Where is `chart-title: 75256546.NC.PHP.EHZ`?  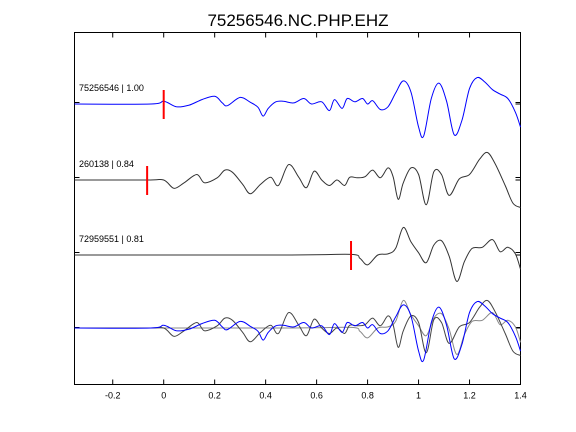 chart-title: 75256546.NC.PHP.EHZ is located at coordinates (297, 20).